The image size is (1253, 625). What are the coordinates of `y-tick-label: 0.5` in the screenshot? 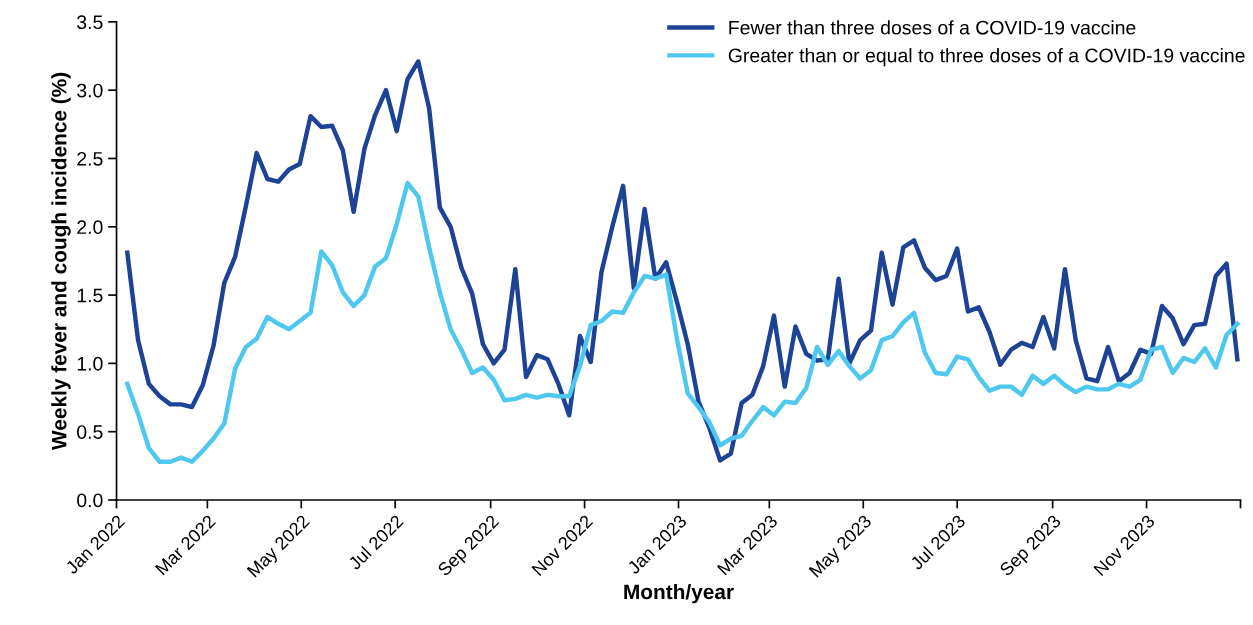 It's located at (90, 432).